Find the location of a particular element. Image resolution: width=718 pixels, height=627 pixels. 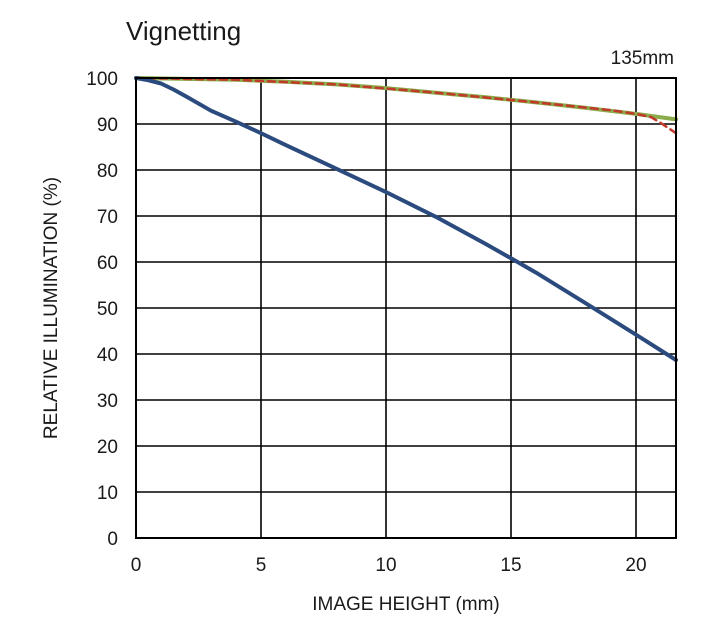

y-tick-label-10: 10 is located at coordinates (107, 493).